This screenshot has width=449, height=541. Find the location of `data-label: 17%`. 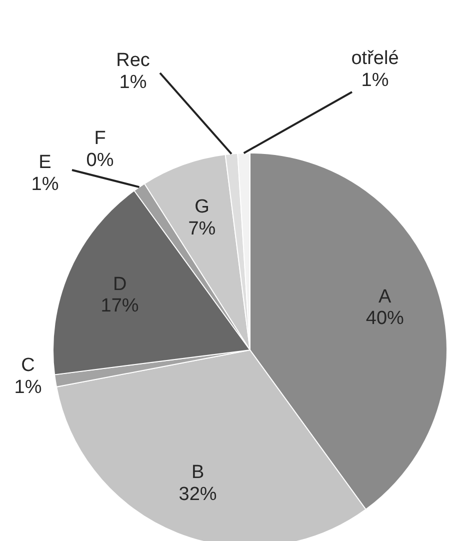

data-label: 17% is located at coordinates (119, 306).